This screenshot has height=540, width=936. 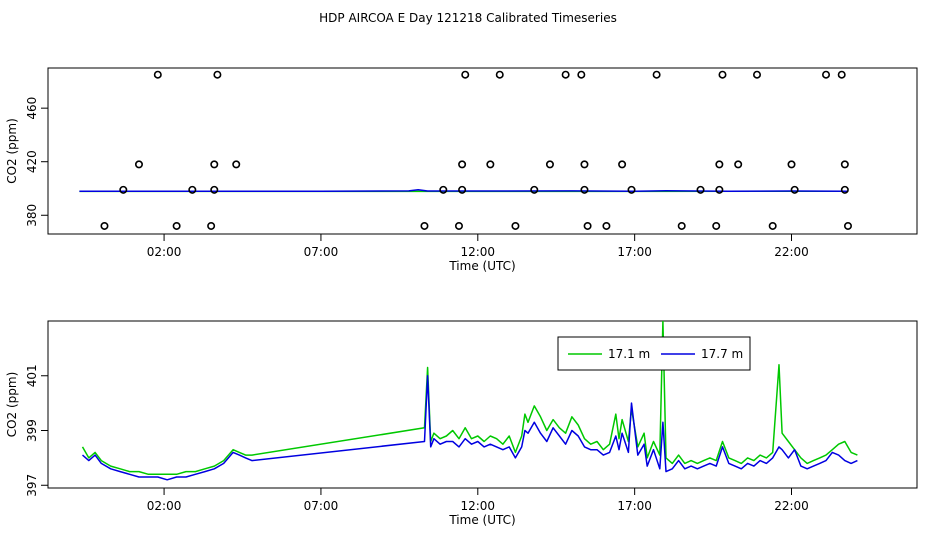 What do you see at coordinates (722, 354) in the screenshot?
I see `legend-label: 17.7 m` at bounding box center [722, 354].